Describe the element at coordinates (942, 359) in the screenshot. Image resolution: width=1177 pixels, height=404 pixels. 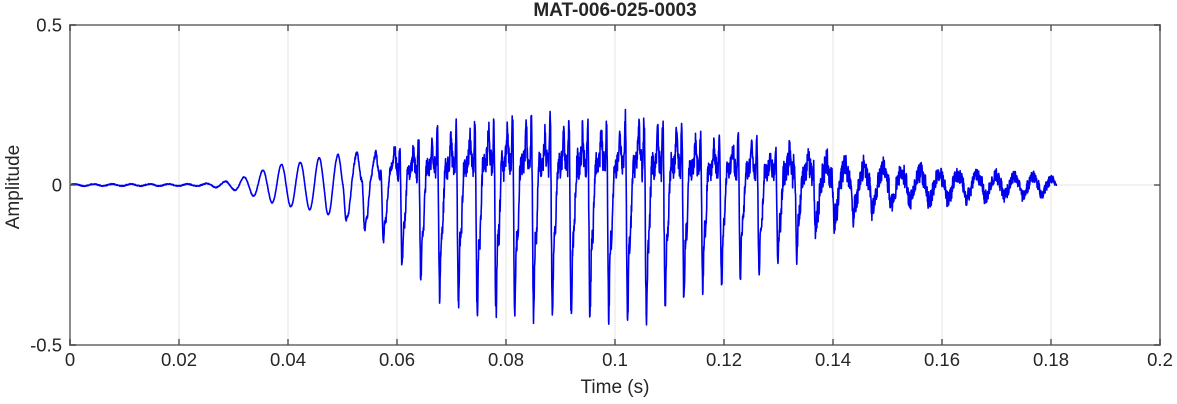
I see `x-tick-label: 0.16` at that location.